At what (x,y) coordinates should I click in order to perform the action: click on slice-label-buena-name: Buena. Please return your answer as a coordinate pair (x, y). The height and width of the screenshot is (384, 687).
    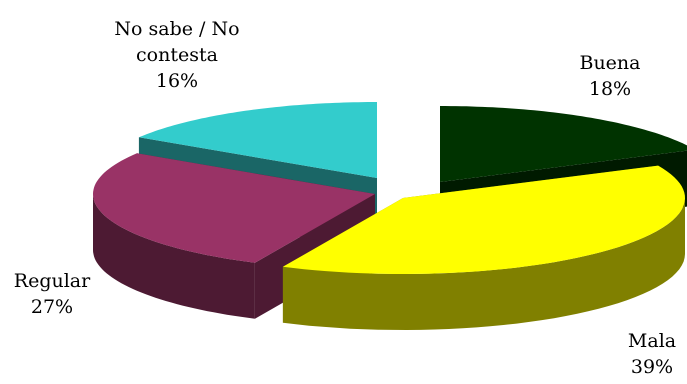
    Looking at the image, I should click on (610, 63).